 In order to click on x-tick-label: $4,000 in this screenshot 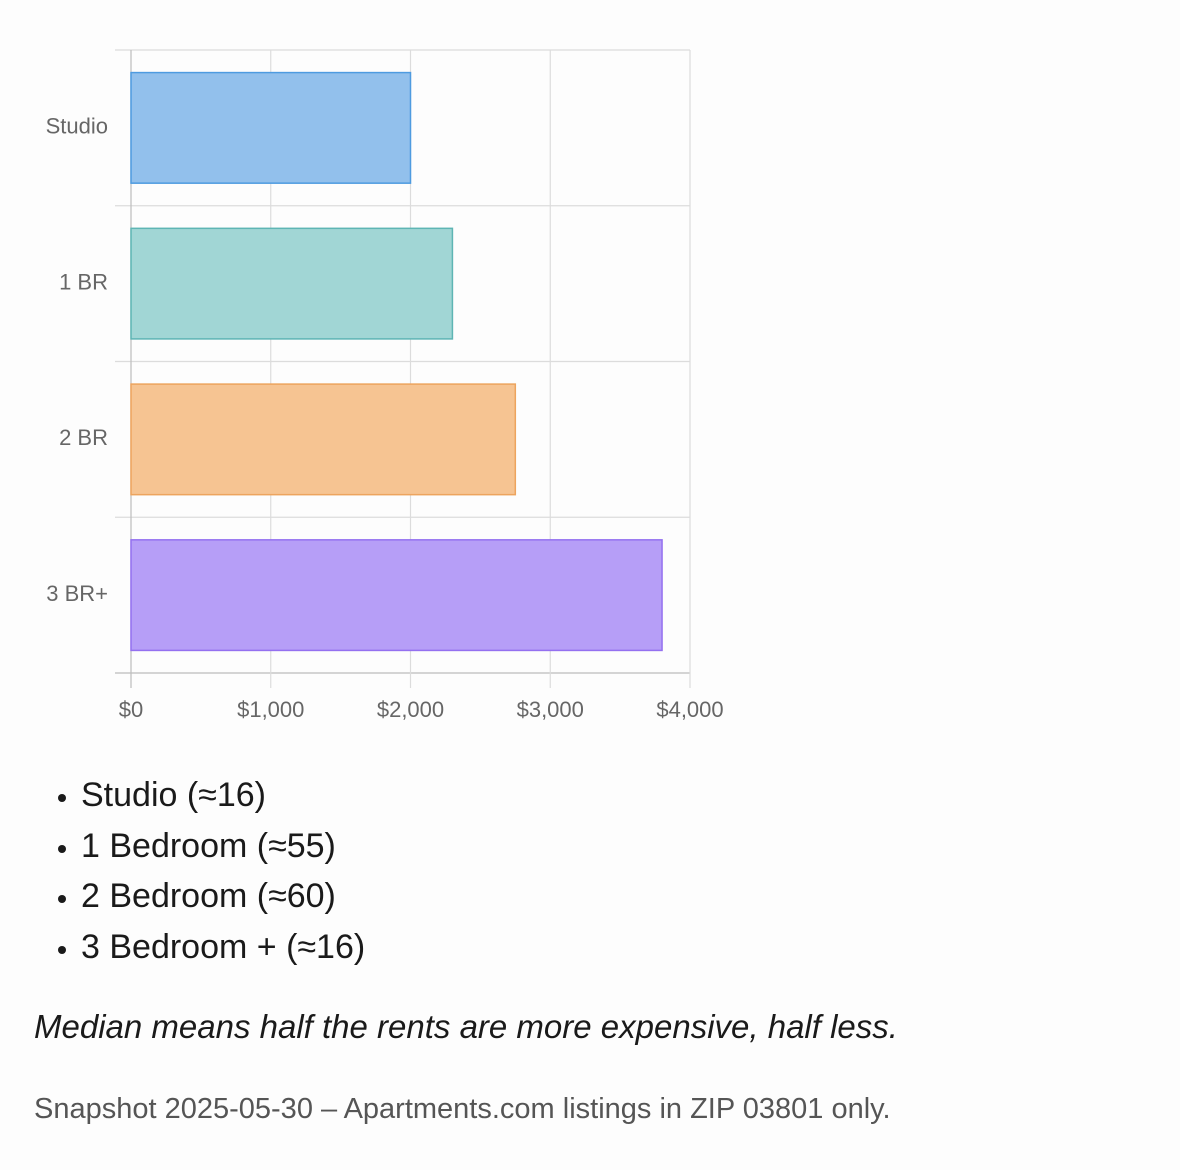, I will do `click(689, 709)`.